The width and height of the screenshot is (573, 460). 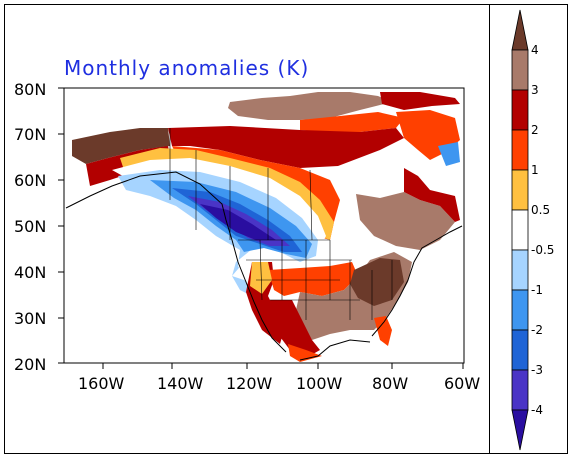 I want to click on greenland-white, so click(x=378, y=177).